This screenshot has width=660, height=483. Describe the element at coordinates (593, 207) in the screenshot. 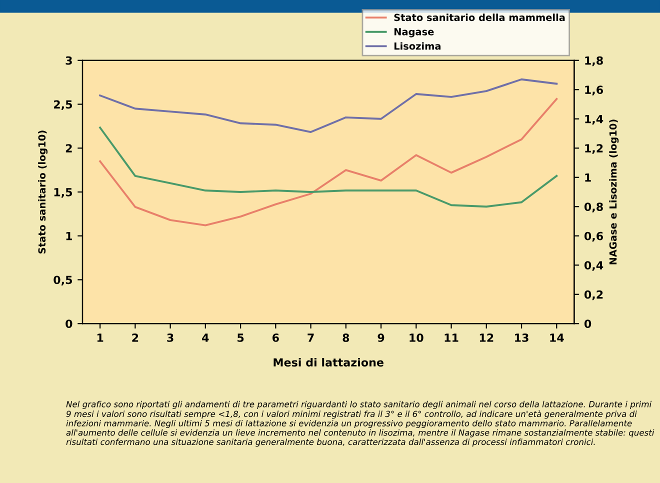

I see `y2-tick-label: 0,8` at that location.